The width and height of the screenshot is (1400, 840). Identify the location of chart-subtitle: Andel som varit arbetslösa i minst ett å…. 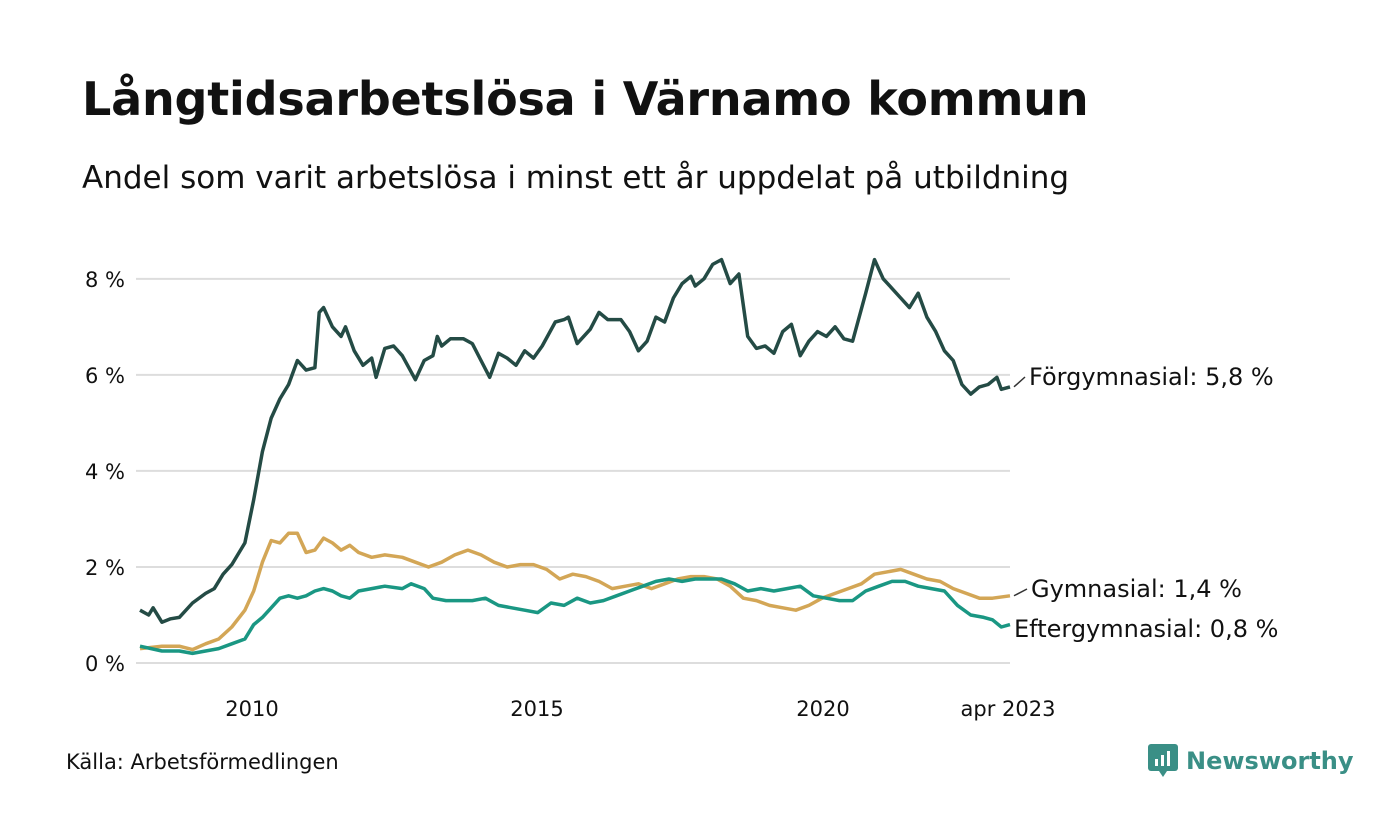
(576, 178).